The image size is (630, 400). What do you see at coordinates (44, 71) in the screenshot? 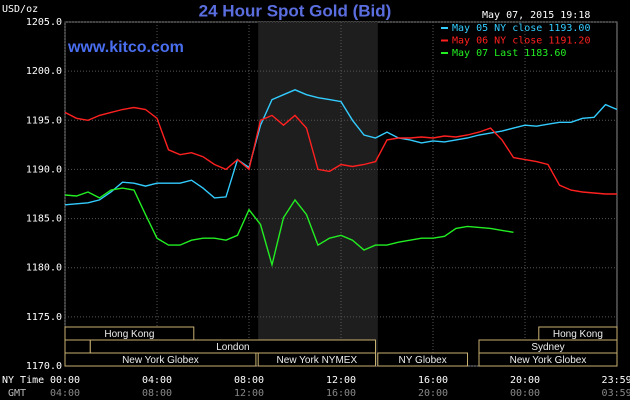
I see `y-tick-label: 1200.0` at bounding box center [44, 71].